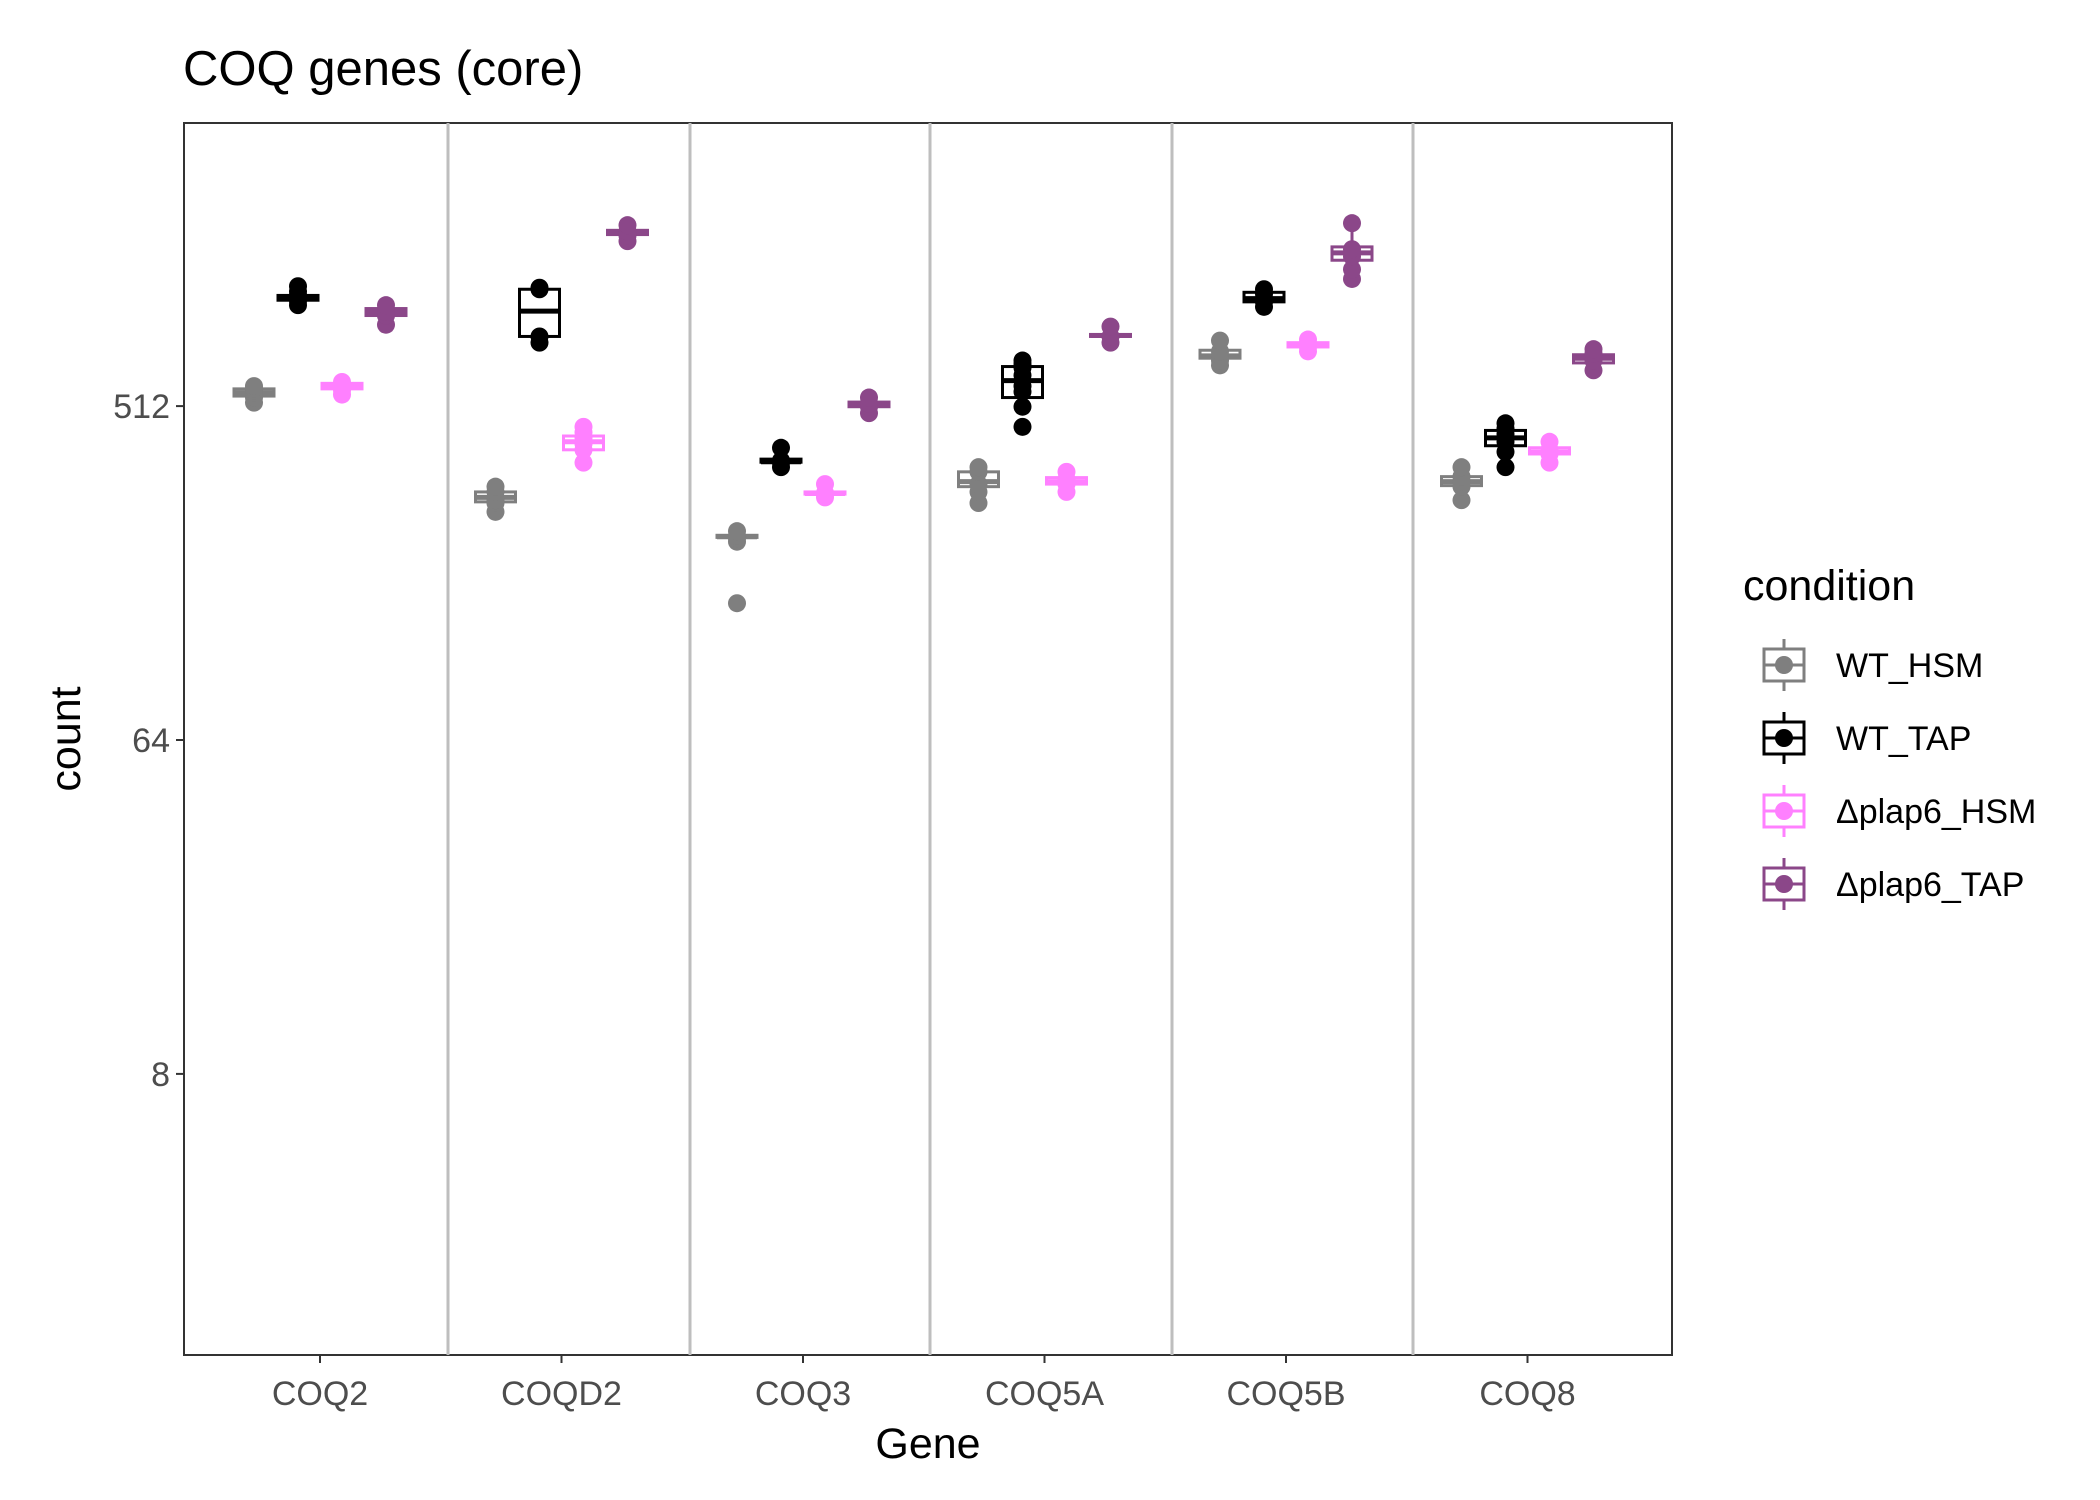 The image size is (2100, 1500). Describe the element at coordinates (583, 444) in the screenshot. I see `box-COQD2-Δplap6_HSM` at that location.